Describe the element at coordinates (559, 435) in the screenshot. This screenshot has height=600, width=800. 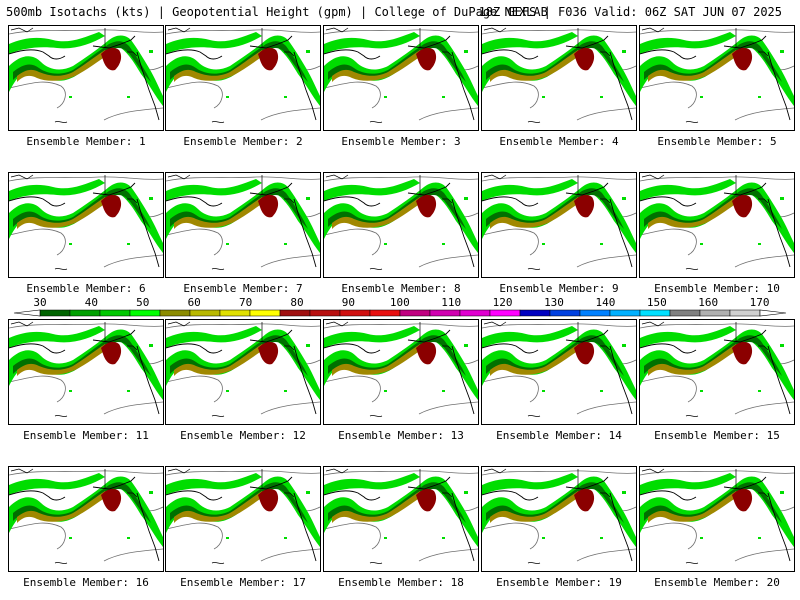
I see `ensemble-member-label: Ensemble Member: 14` at that location.